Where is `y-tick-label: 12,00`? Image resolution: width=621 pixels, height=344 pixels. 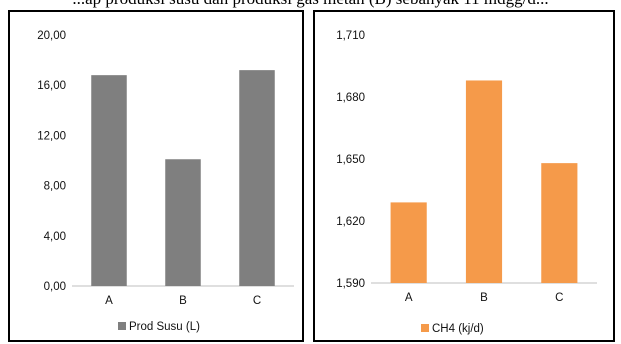
y-tick-label: 12,00 is located at coordinates (51, 136).